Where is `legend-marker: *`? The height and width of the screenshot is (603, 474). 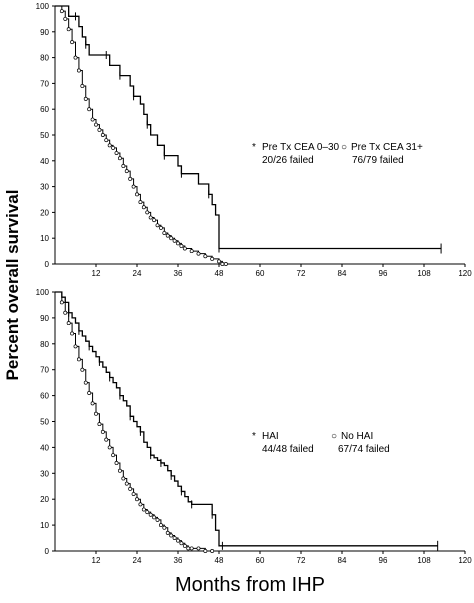
legend-marker: * is located at coordinates (254, 147).